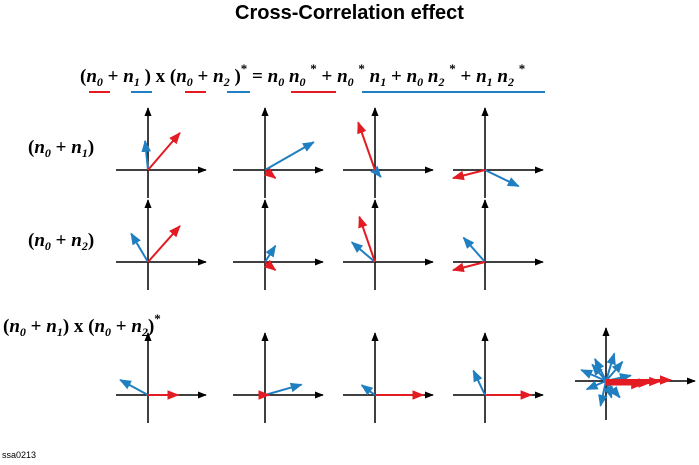 This screenshot has height=465, width=699. I want to click on svg-text: (n0 + n1), so click(61, 148).